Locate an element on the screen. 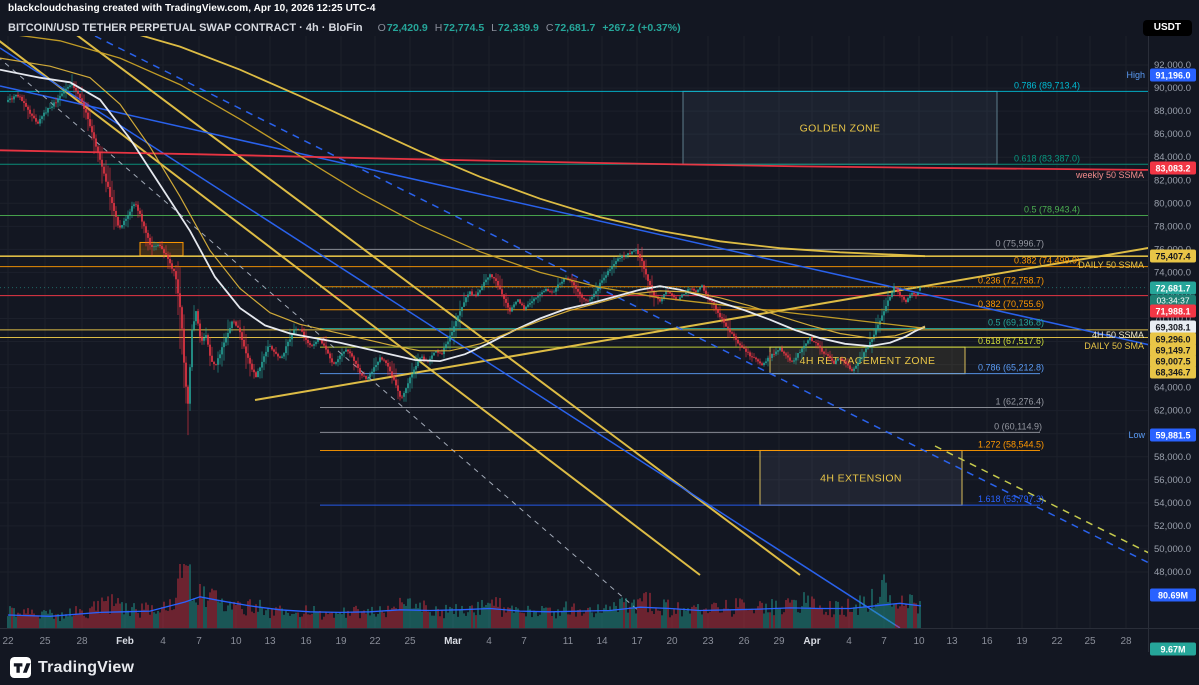  time-tick-label: Apr is located at coordinates (811, 641).